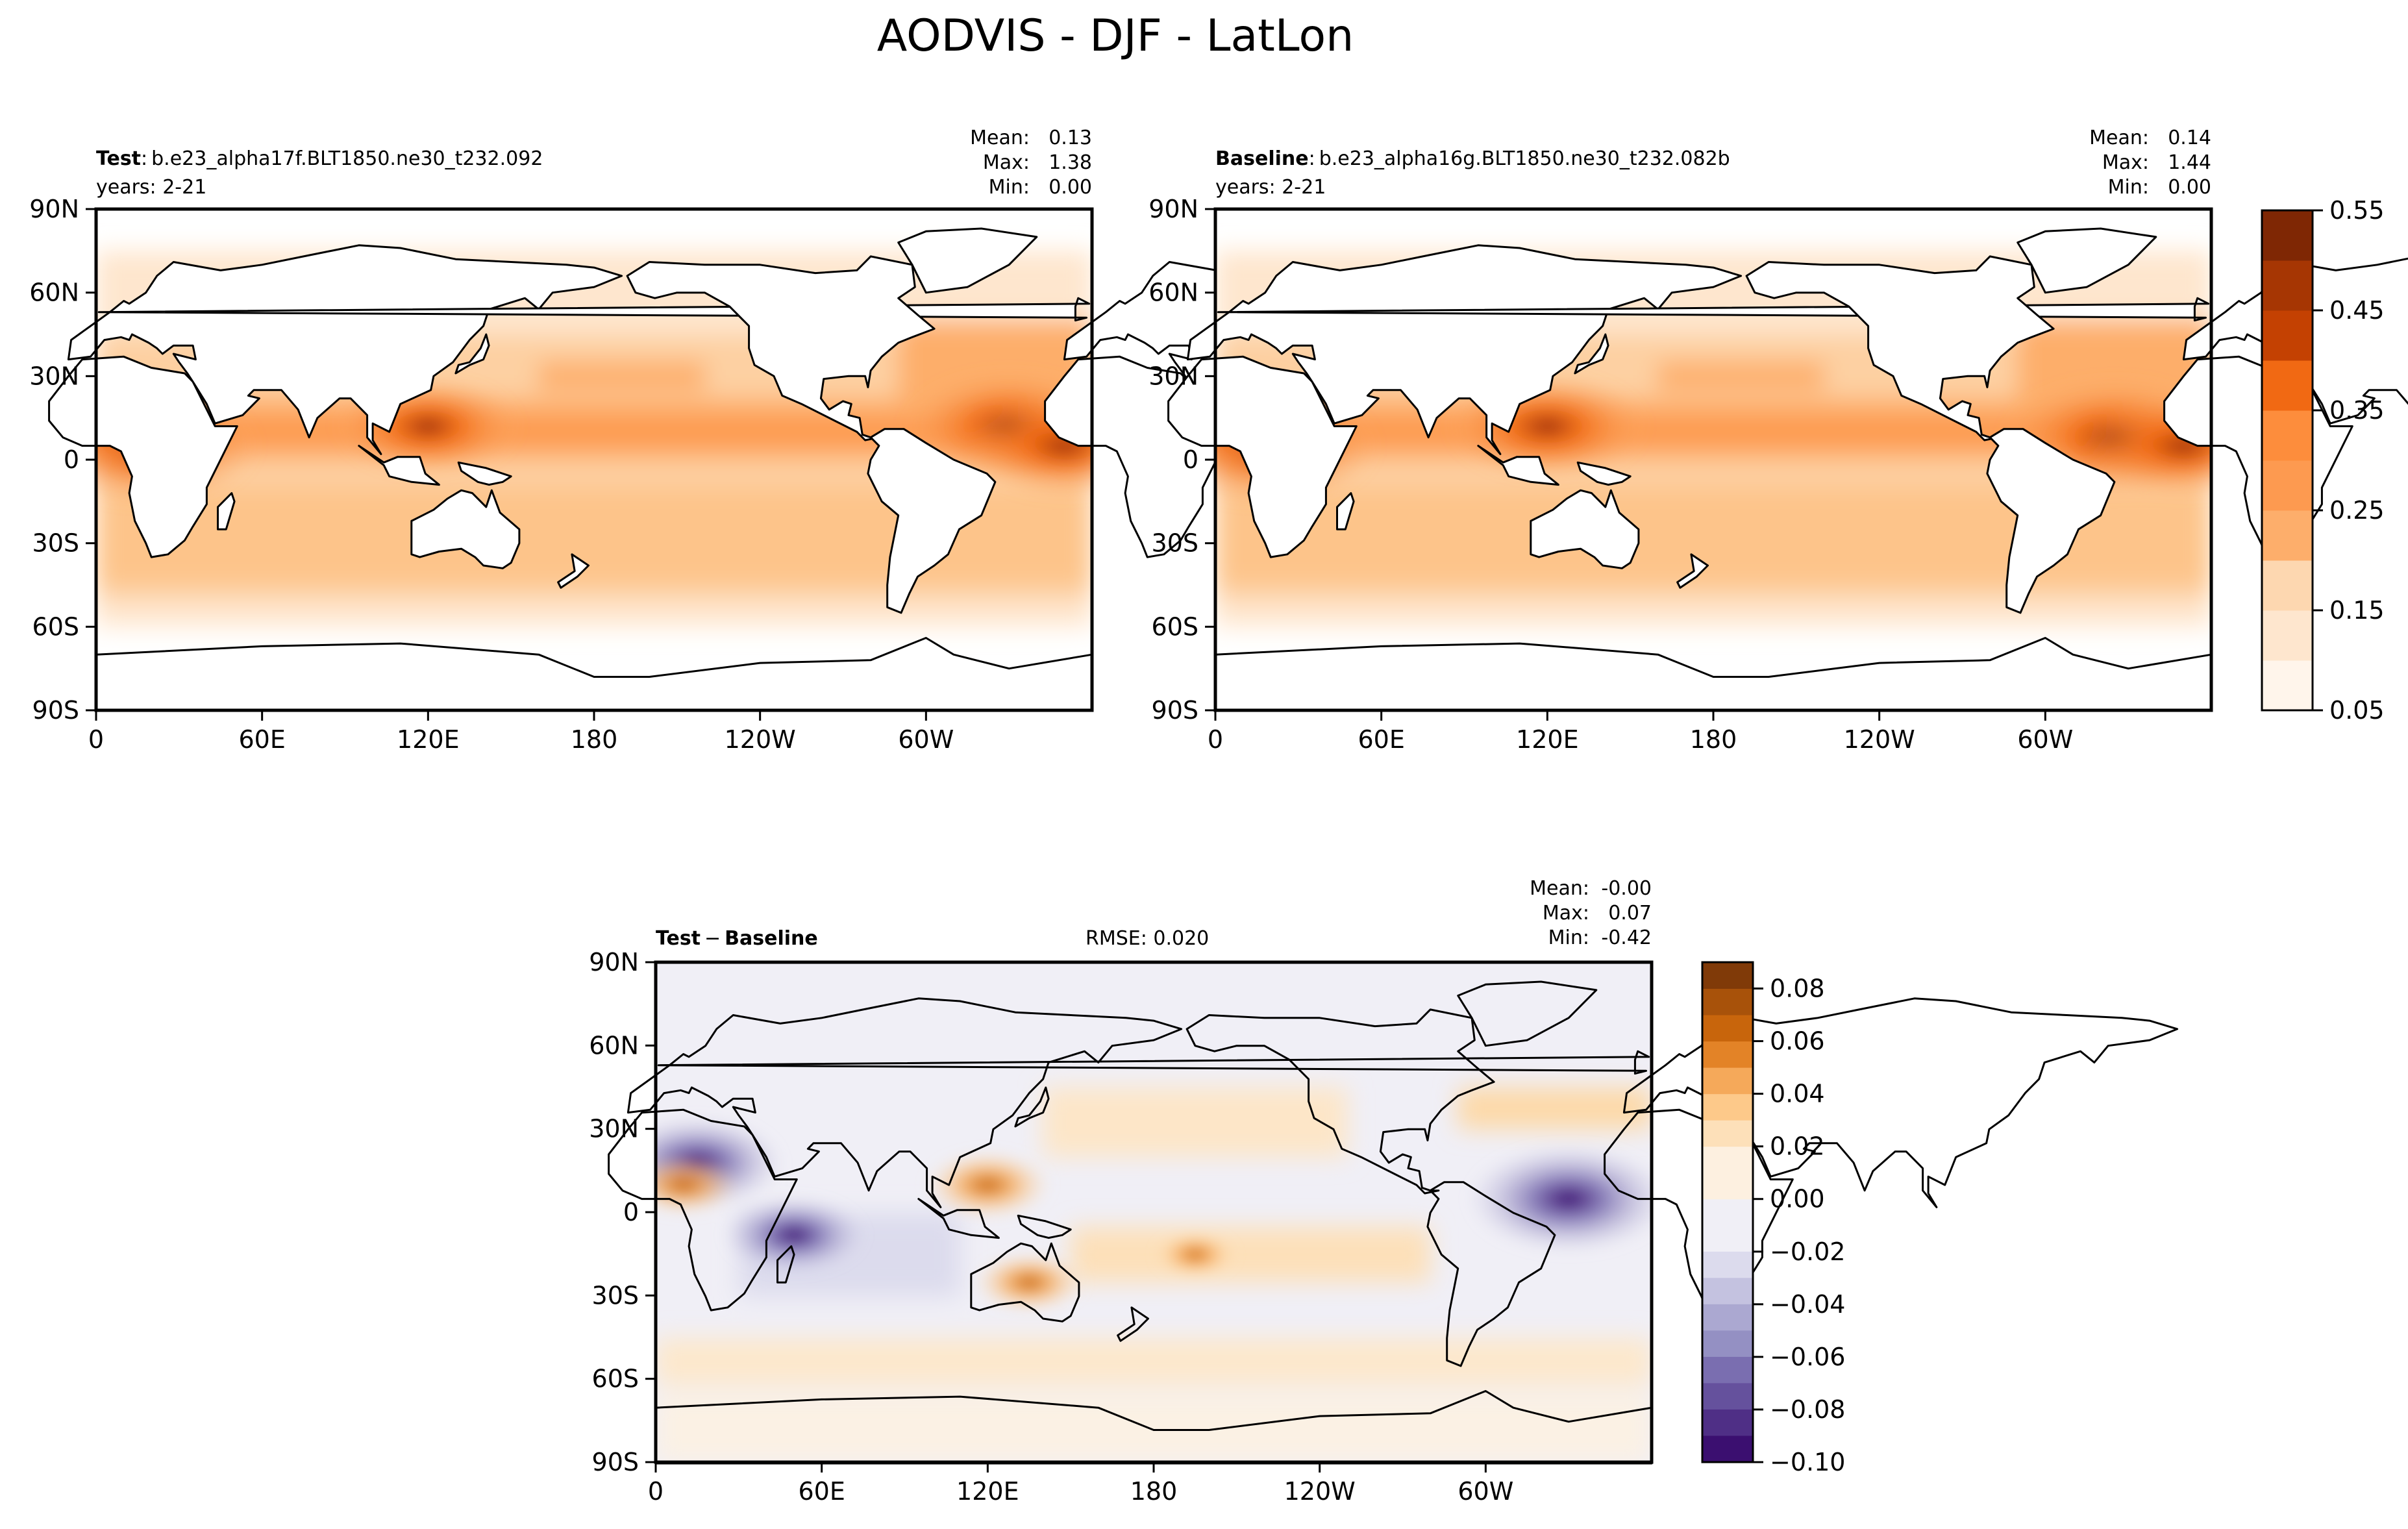 This screenshot has height=1529, width=2408. Describe the element at coordinates (614, 1045) in the screenshot. I see `y-tick-label: 60N` at that location.